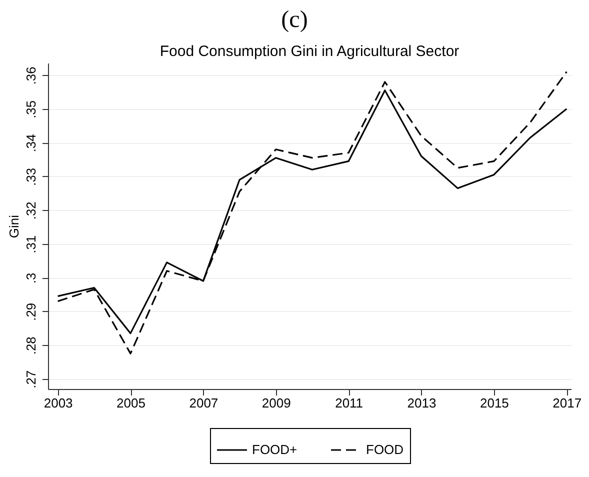 This screenshot has width=589, height=477. I want to click on chart-title: Food Consumption Gini in Agricultural Sector, so click(310, 51).